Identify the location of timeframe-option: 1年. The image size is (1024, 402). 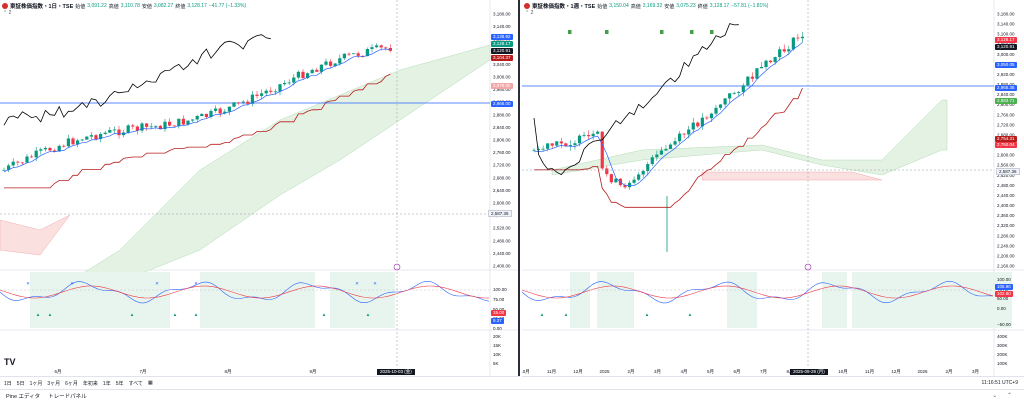
(106, 383).